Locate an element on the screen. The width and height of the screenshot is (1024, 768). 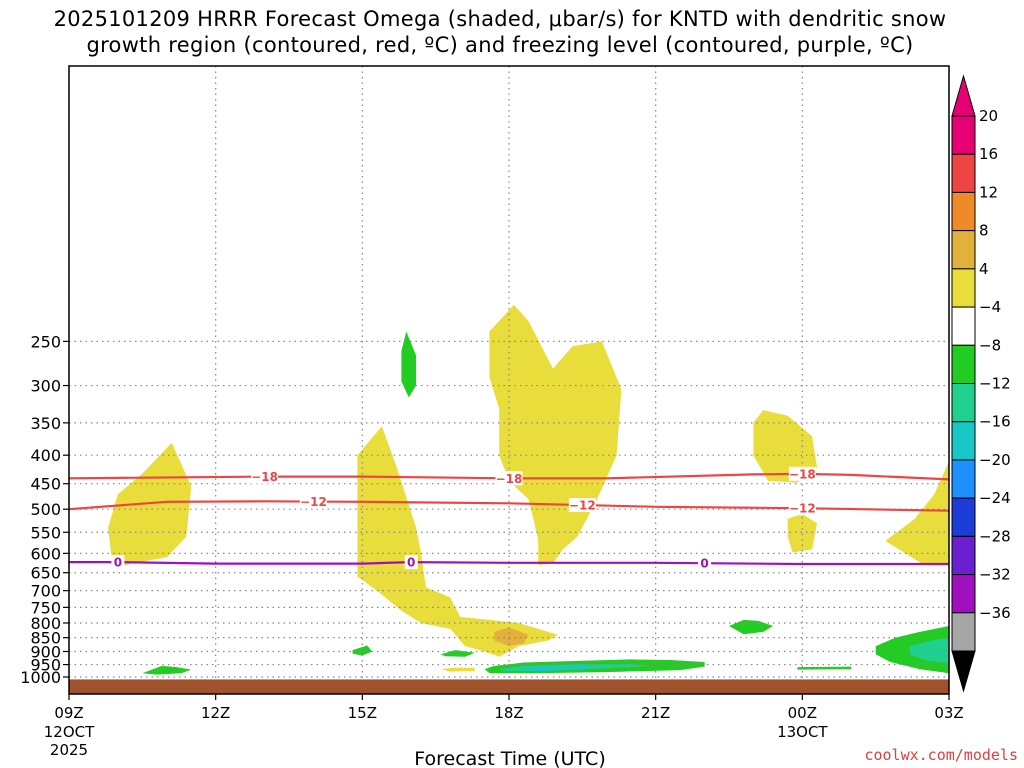
x-tick-label-09Z: 09Z is located at coordinates (68, 713).